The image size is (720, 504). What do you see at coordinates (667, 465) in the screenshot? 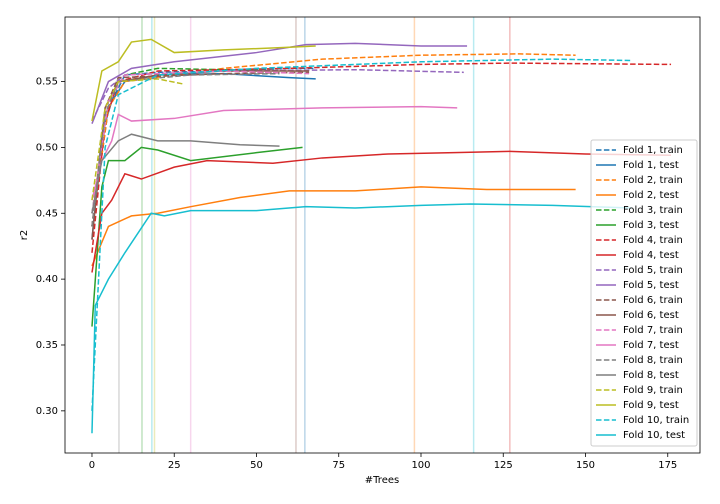
I see `x-tick-label: 175` at bounding box center [667, 465].